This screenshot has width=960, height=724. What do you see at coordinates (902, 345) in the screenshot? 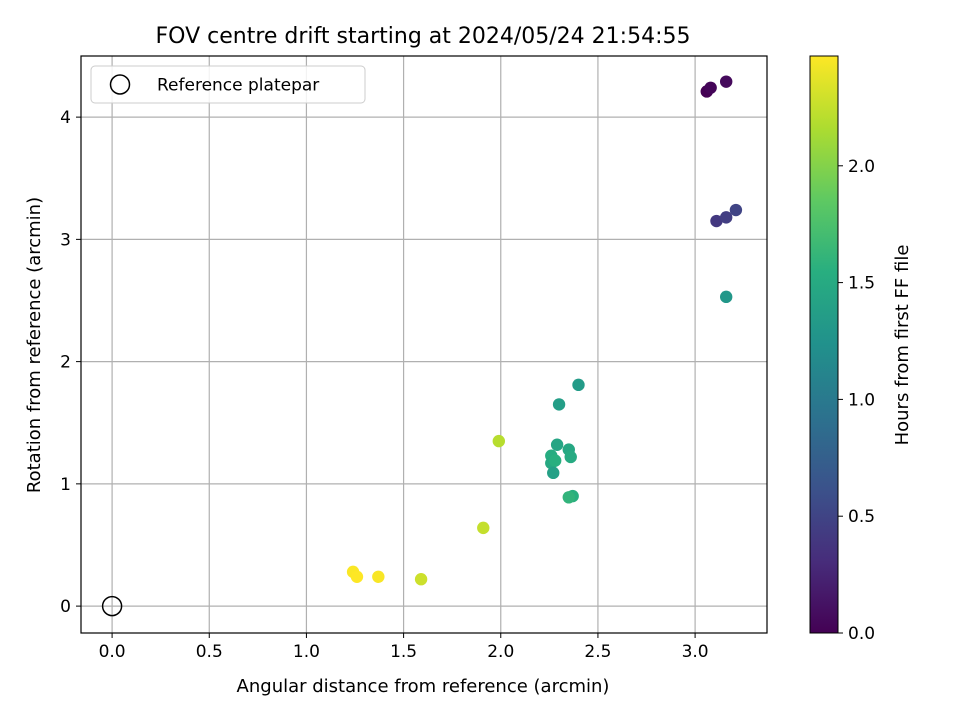
I see `colorbar-label: Hours from first FF file` at bounding box center [902, 345].